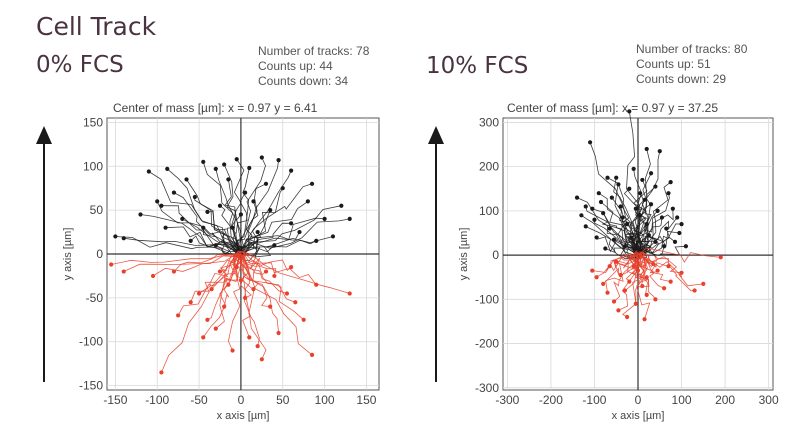 This screenshot has height=436, width=800. What do you see at coordinates (366, 400) in the screenshot?
I see `x-tick-label: 150` at bounding box center [366, 400].